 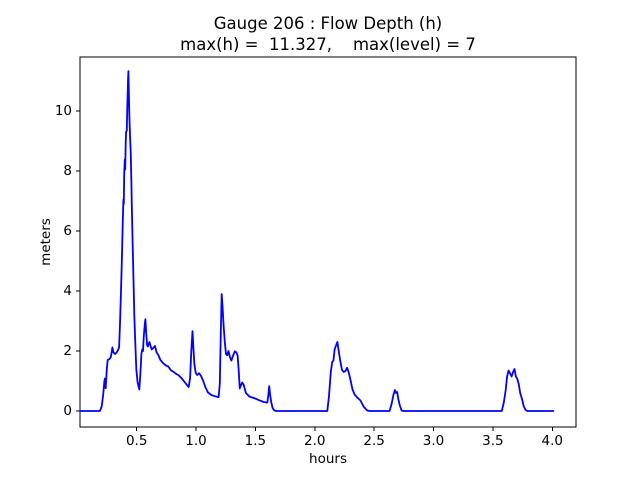 I want to click on x-tick-label: 3.5, so click(x=493, y=441).